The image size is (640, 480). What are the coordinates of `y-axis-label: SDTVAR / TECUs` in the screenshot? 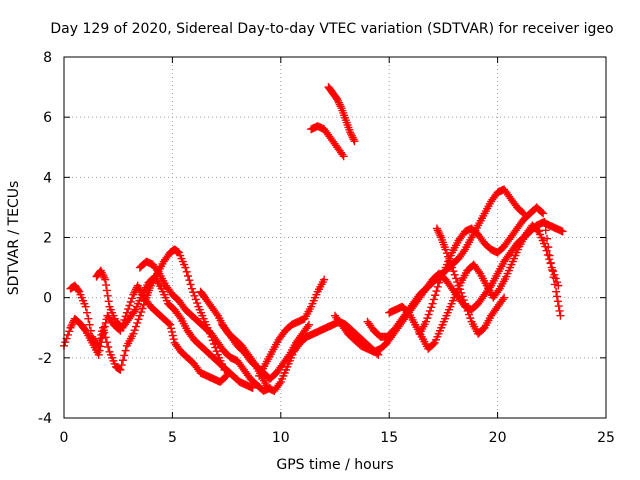 It's located at (14, 238).